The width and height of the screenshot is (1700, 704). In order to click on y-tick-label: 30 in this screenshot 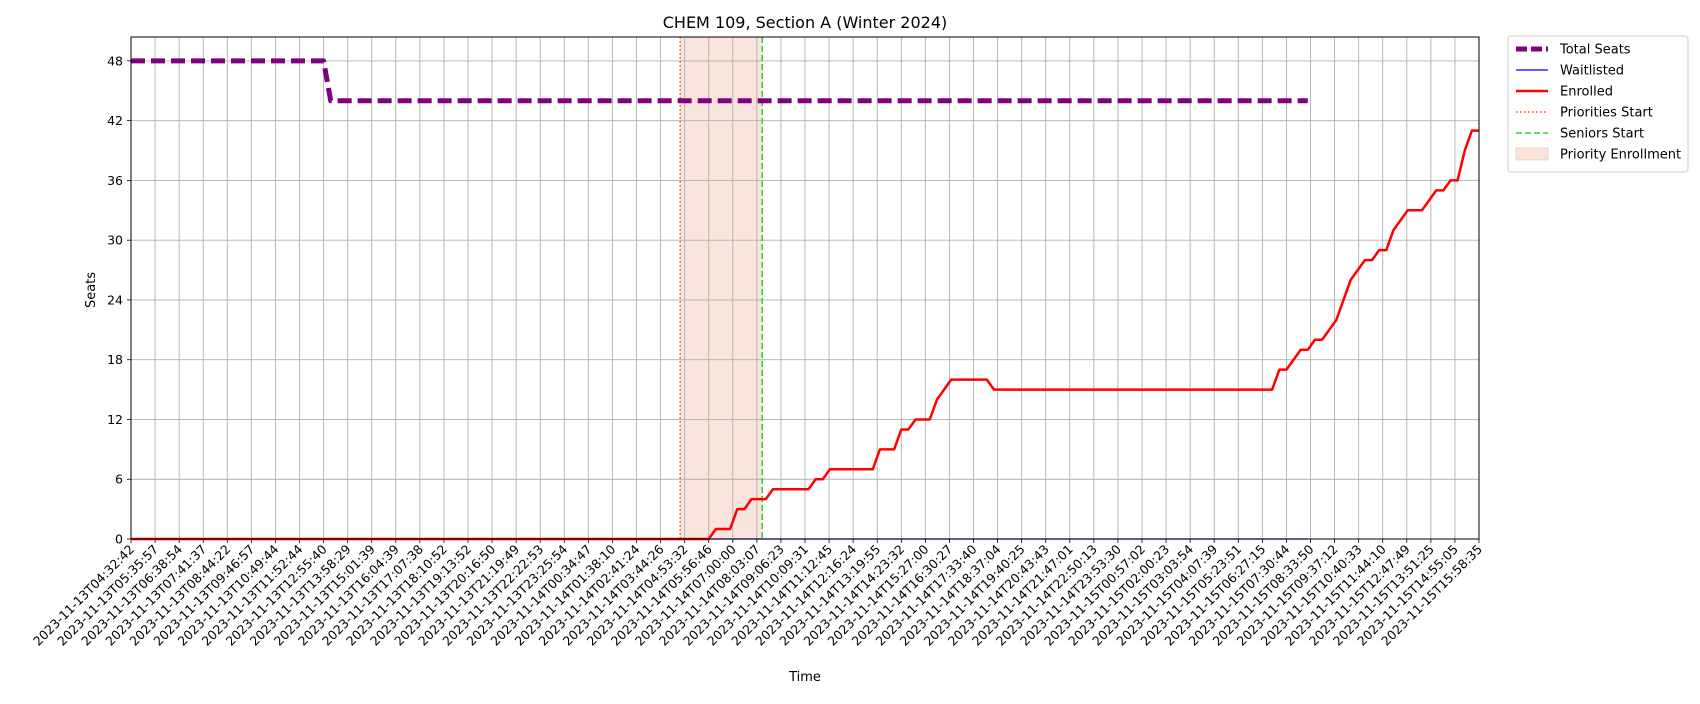, I will do `click(115, 240)`.